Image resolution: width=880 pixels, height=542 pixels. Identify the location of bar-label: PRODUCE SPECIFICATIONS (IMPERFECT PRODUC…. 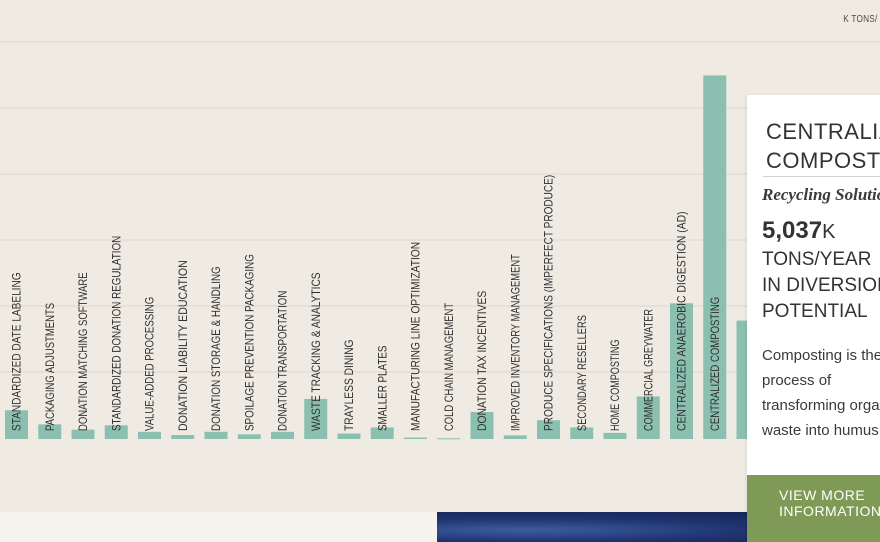
(549, 303).